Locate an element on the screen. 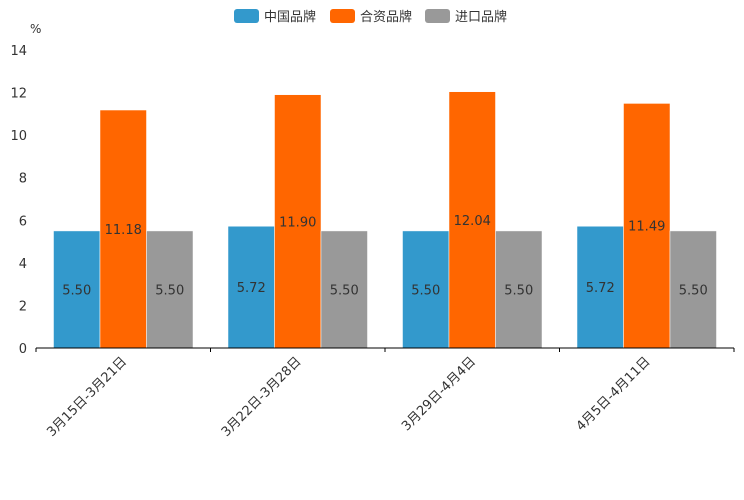 The image size is (744, 500). y-tick-label: 6 is located at coordinates (23, 221).